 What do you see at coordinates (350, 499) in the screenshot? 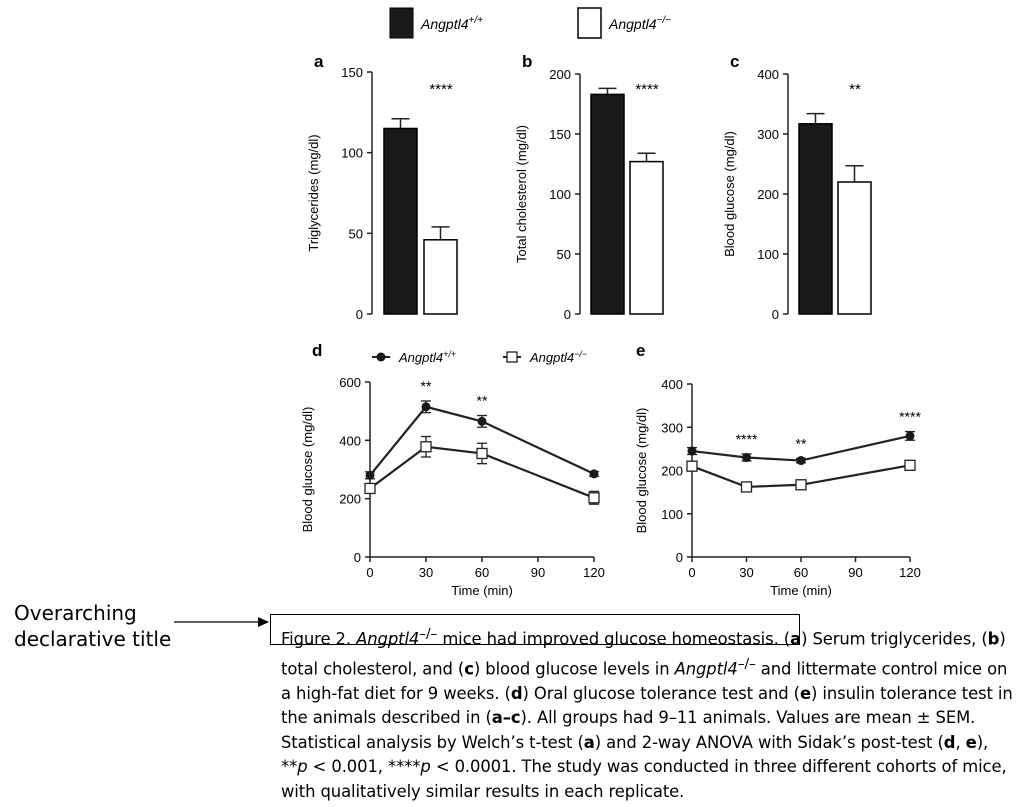
I see `d-y-tick-label: 200` at bounding box center [350, 499].